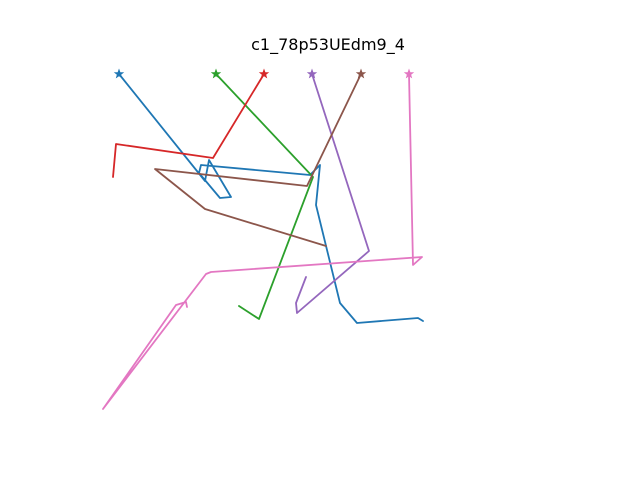 This screenshot has width=640, height=480. Describe the element at coordinates (216, 73) in the screenshot. I see `start-star-green` at that location.